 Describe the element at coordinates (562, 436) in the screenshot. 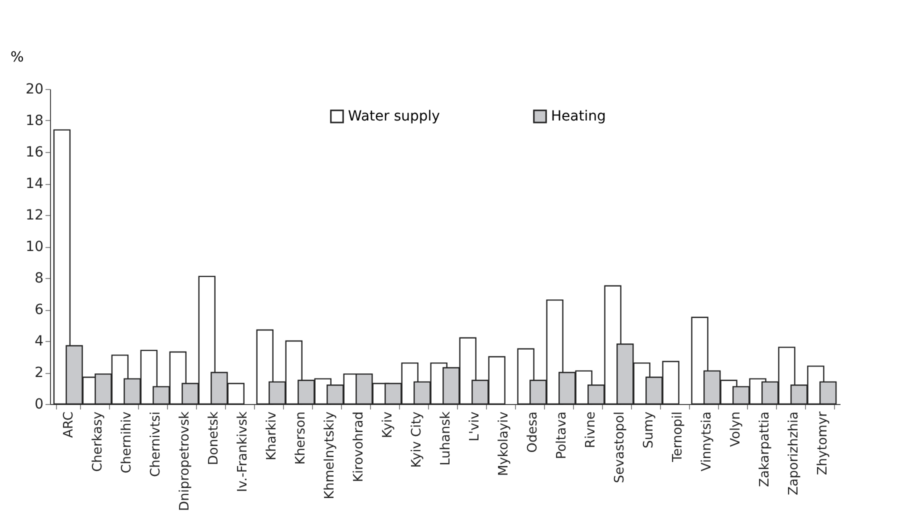

I see `x-tick-label: Poltava` at that location.